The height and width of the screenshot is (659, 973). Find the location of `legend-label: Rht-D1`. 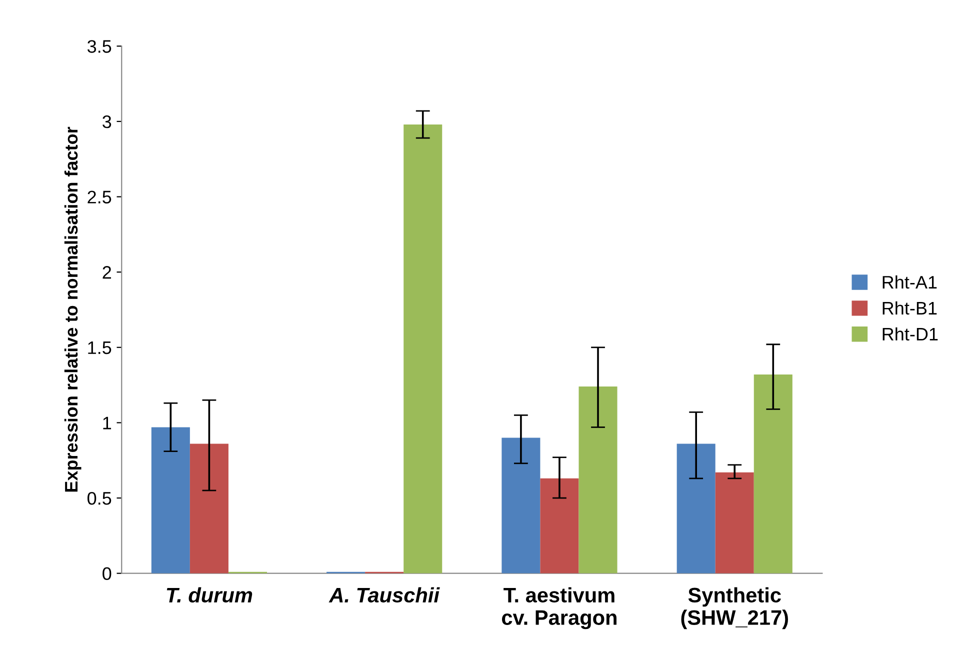

legend-label: Rht-D1 is located at coordinates (910, 334).